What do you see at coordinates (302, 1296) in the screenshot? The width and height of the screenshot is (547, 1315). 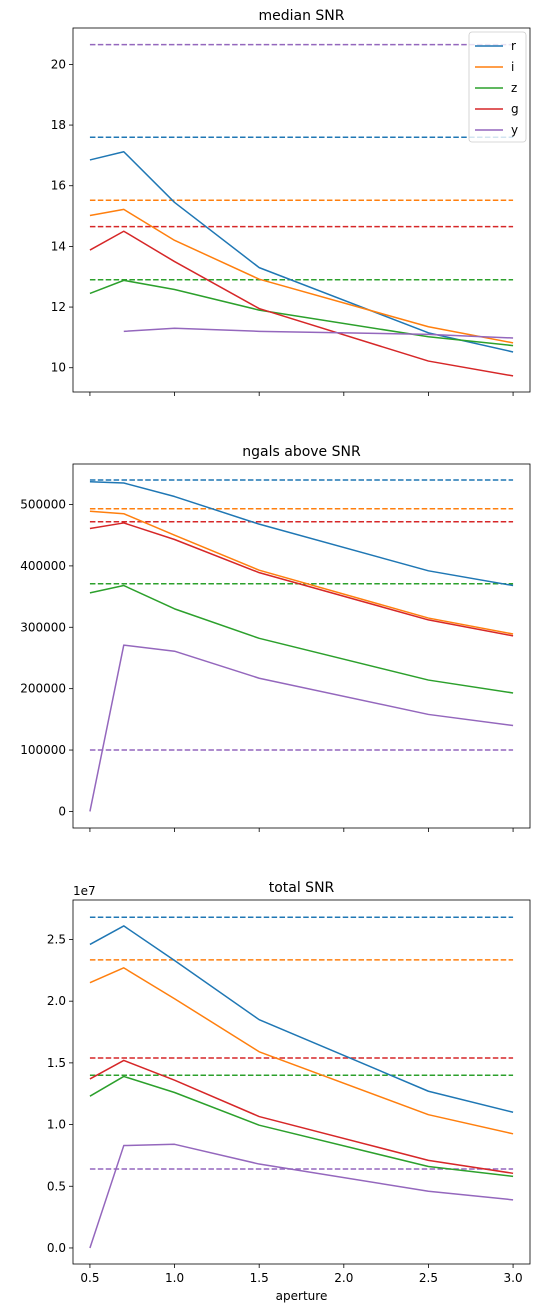 I see `x-axis-label: aperture` at bounding box center [302, 1296].